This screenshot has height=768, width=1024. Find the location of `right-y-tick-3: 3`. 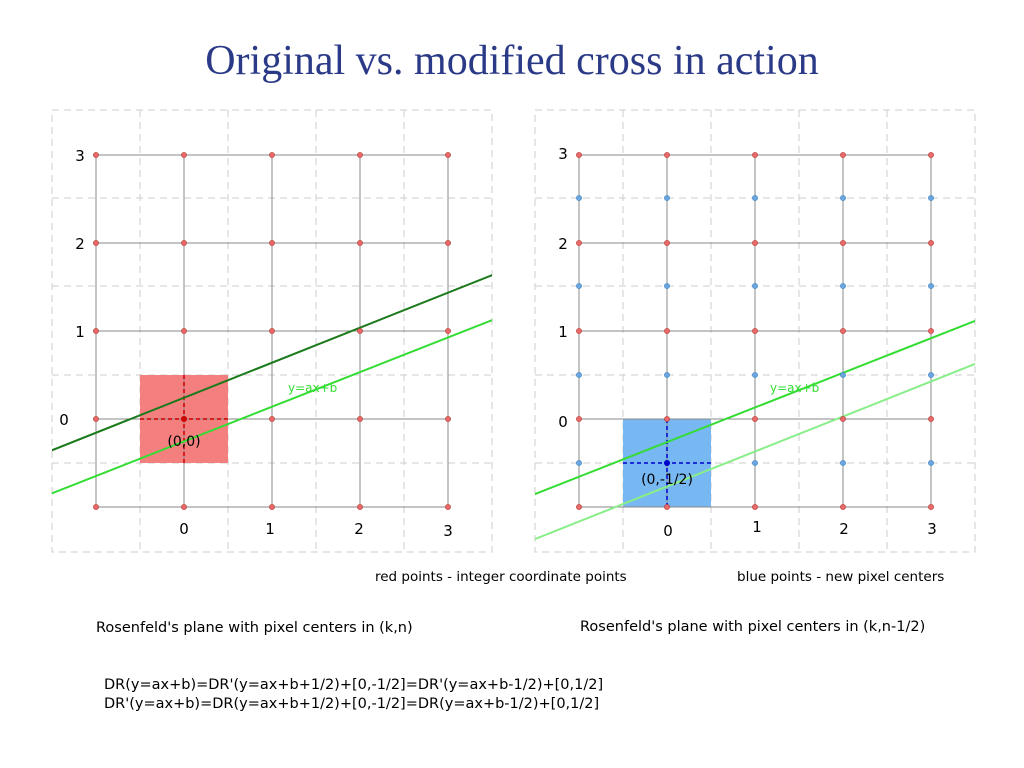

right-y-tick-3: 3 is located at coordinates (563, 154).